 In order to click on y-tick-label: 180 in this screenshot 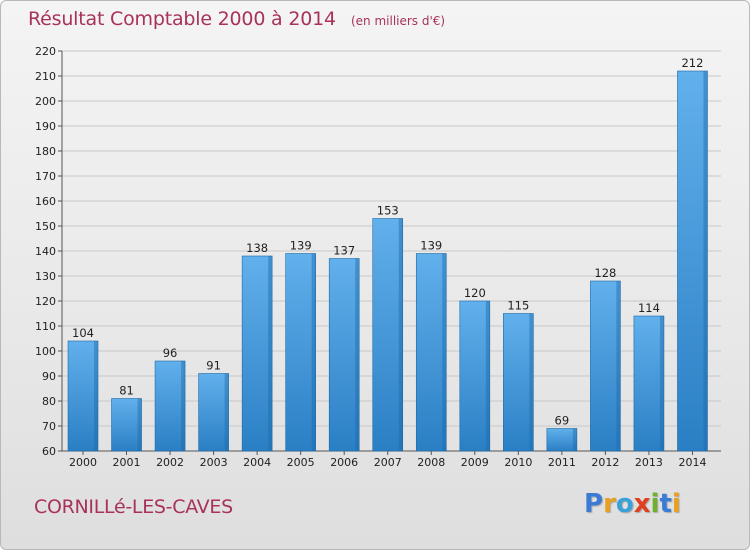, I will do `click(45, 151)`.